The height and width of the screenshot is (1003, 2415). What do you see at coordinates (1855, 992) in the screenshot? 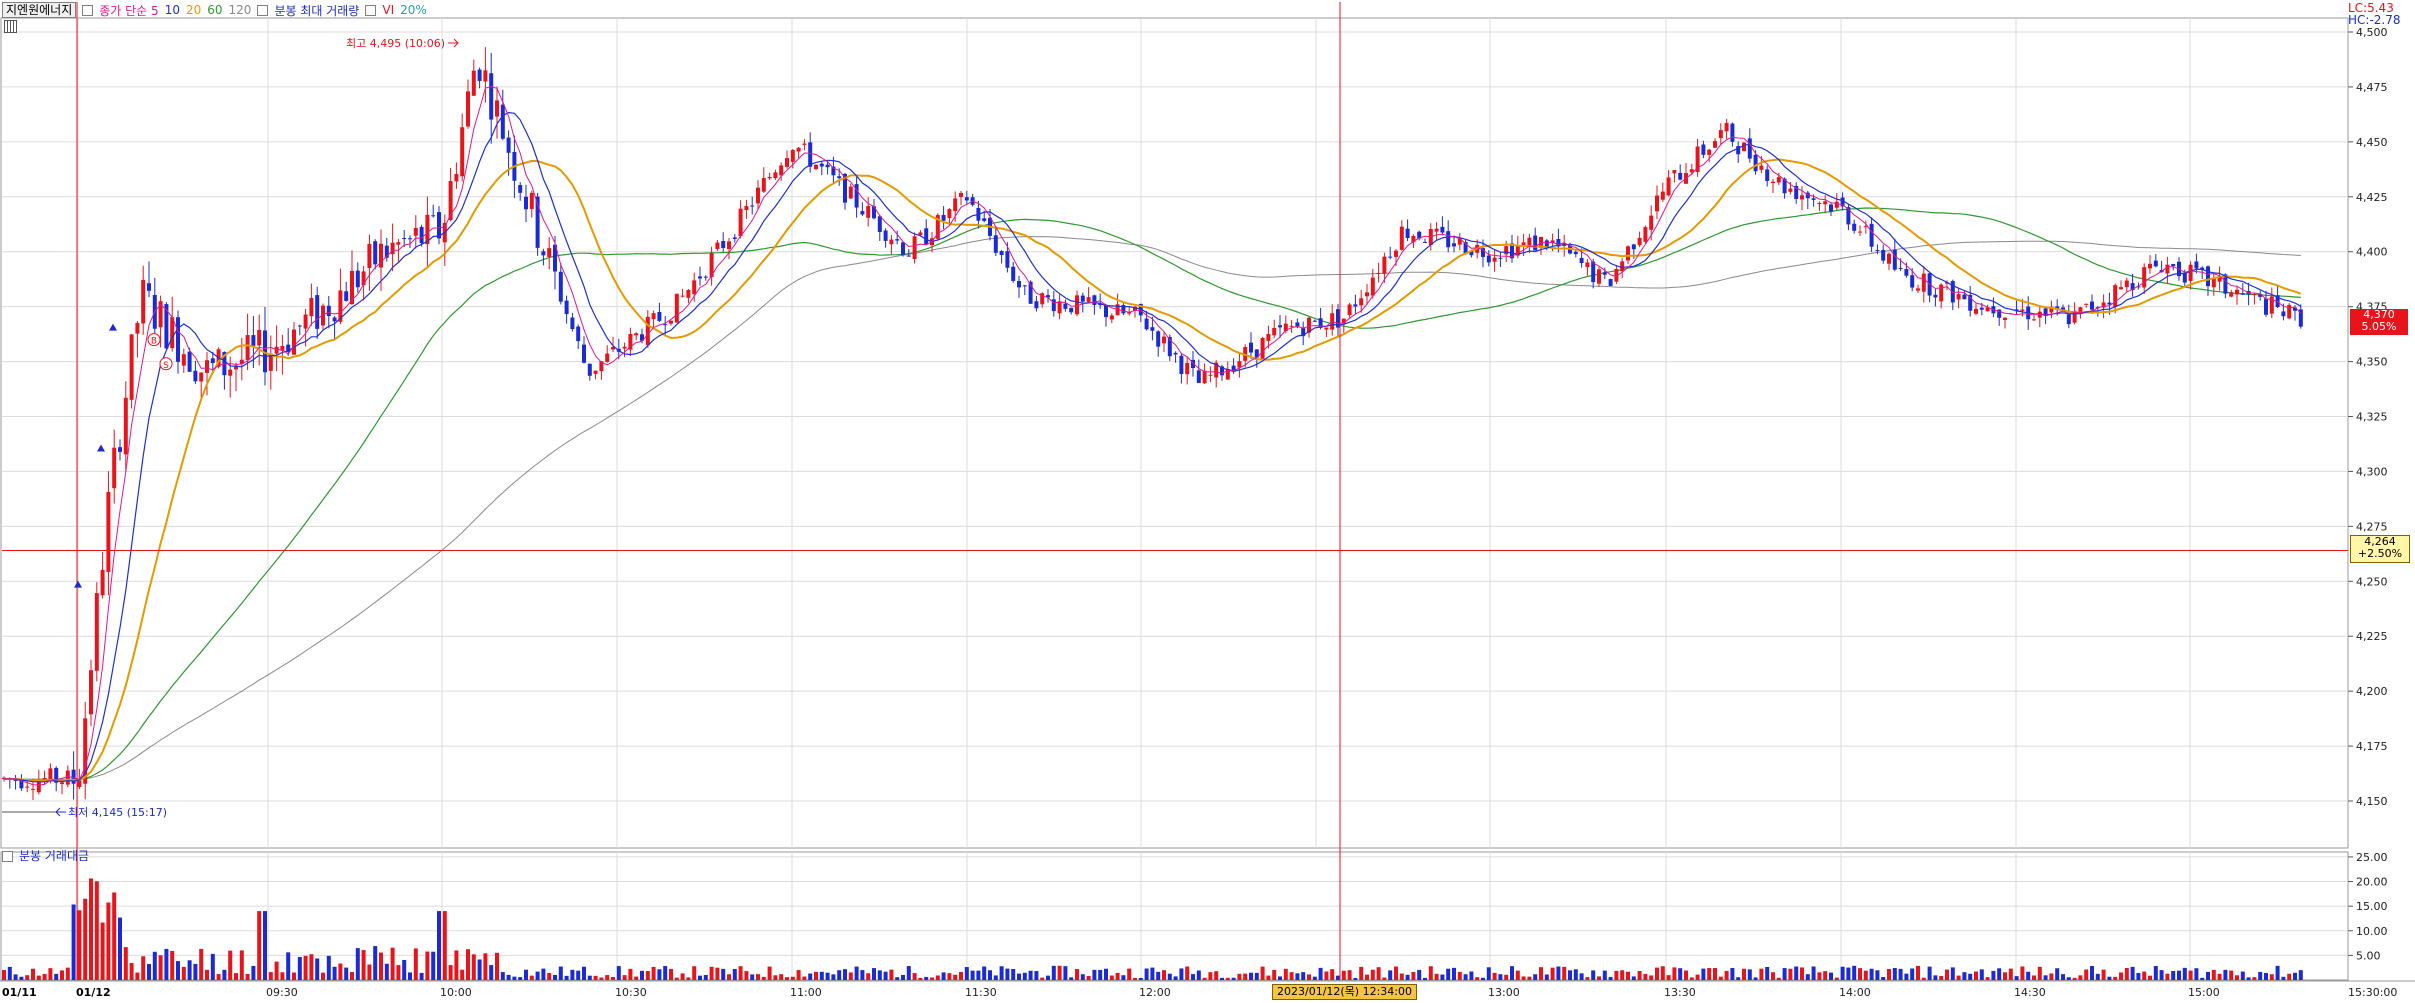
I see `time-tick-label: 14:00` at bounding box center [1855, 992].